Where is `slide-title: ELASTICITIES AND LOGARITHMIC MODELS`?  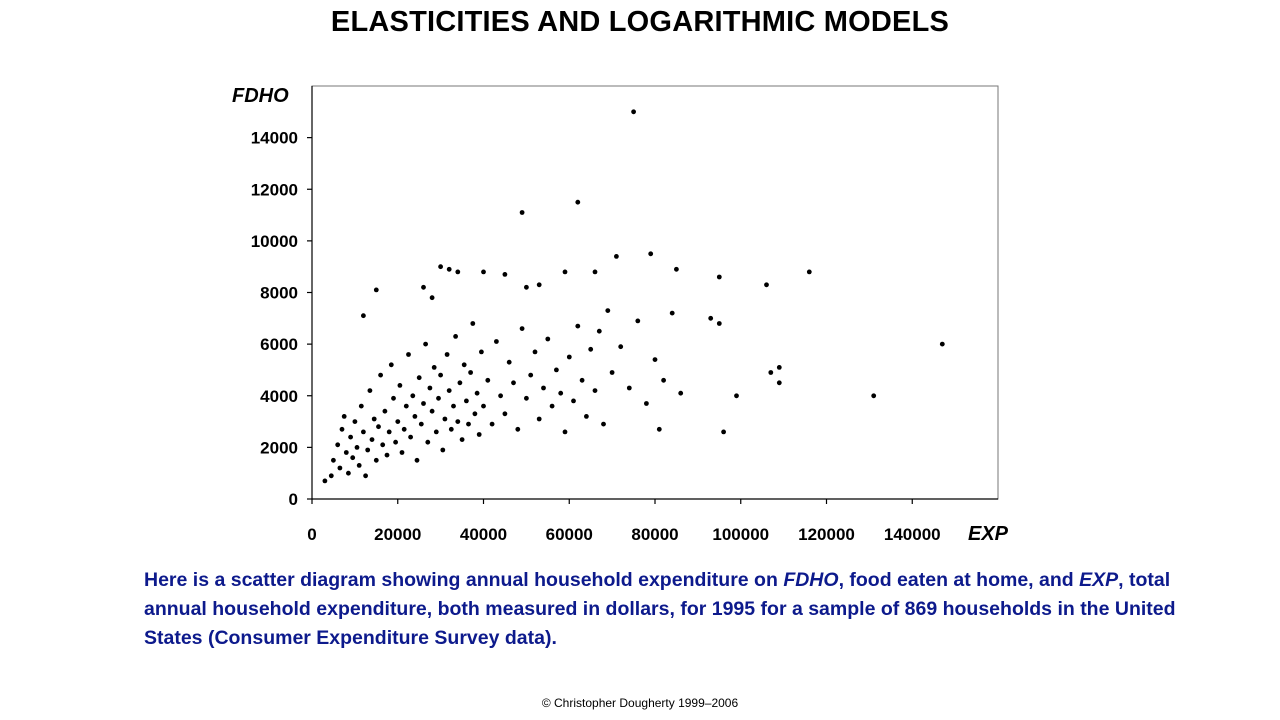 slide-title: ELASTICITIES AND LOGARITHMIC MODELS is located at coordinates (640, 22).